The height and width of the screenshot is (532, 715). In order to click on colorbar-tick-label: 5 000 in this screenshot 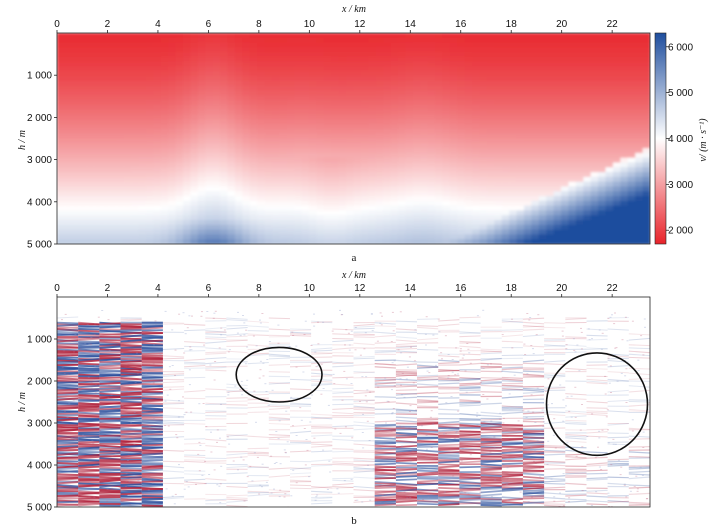, I will do `click(680, 93)`.